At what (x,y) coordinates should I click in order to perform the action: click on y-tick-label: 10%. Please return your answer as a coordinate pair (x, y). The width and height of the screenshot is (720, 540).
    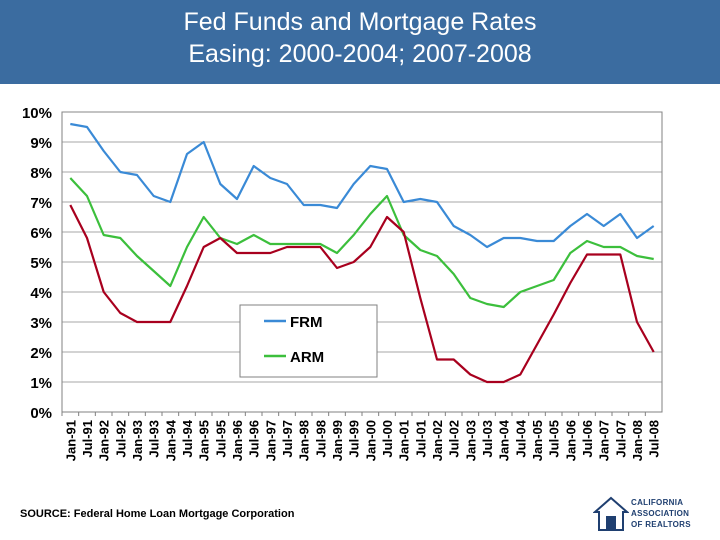
    Looking at the image, I should click on (37, 113).